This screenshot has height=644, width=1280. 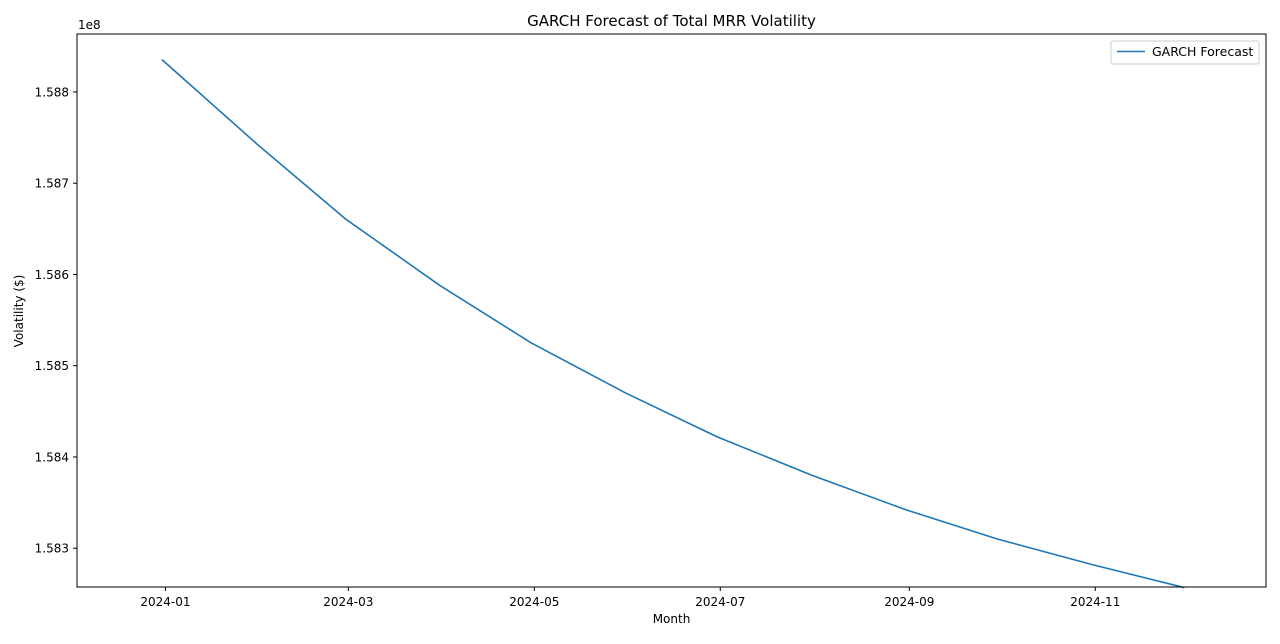 I want to click on x-tick-label: 2024-07, so click(x=720, y=602).